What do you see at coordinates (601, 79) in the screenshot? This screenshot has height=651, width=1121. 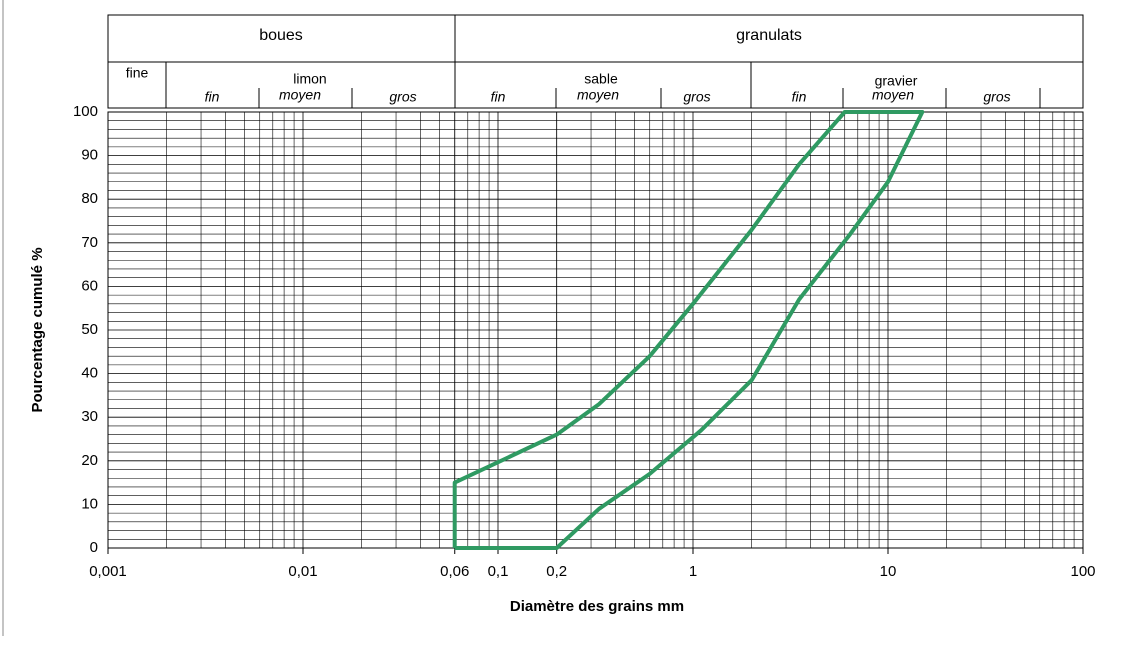 I see `class-label: sable` at bounding box center [601, 79].